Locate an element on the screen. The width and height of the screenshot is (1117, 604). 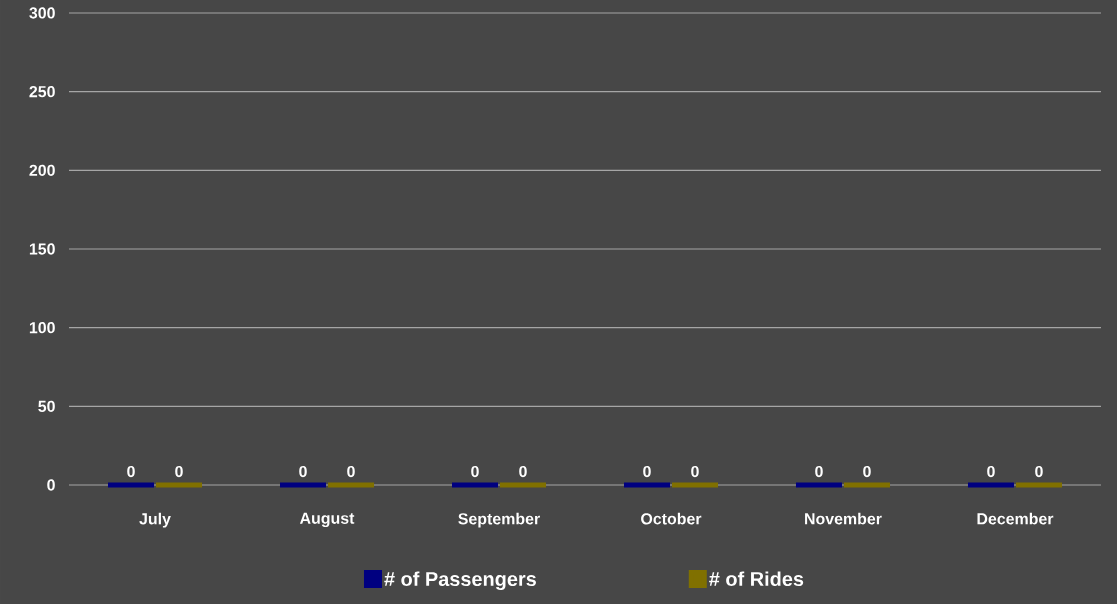
y-tick-label: 0 is located at coordinates (51, 485).